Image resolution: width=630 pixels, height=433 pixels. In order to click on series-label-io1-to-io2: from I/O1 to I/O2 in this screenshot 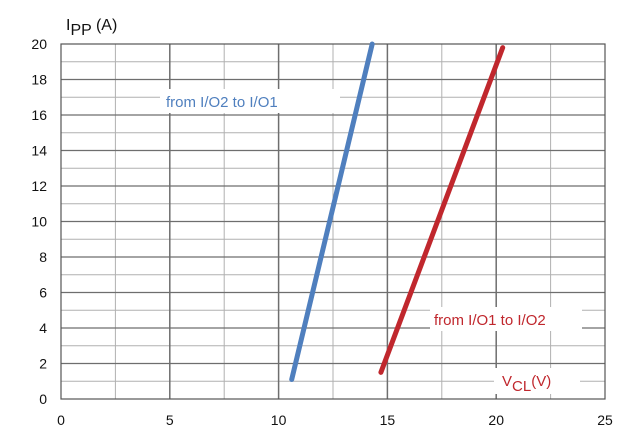, I will do `click(490, 320)`.